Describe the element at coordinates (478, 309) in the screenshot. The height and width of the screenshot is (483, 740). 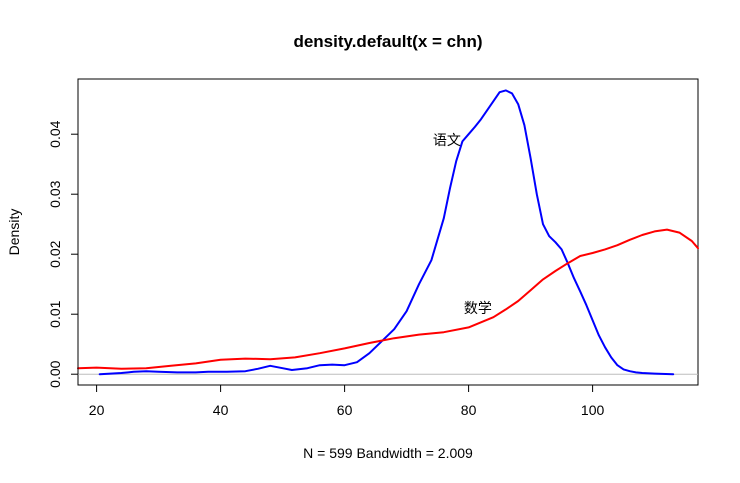
I see `annotation-1: 数学` at that location.